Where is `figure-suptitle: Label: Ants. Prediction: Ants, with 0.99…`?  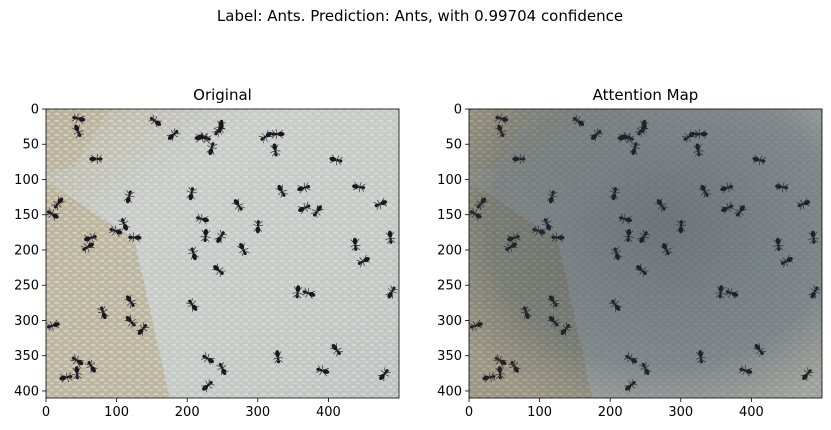 figure-suptitle: Label: Ants. Prediction: Ants, with 0.99… is located at coordinates (420, 16).